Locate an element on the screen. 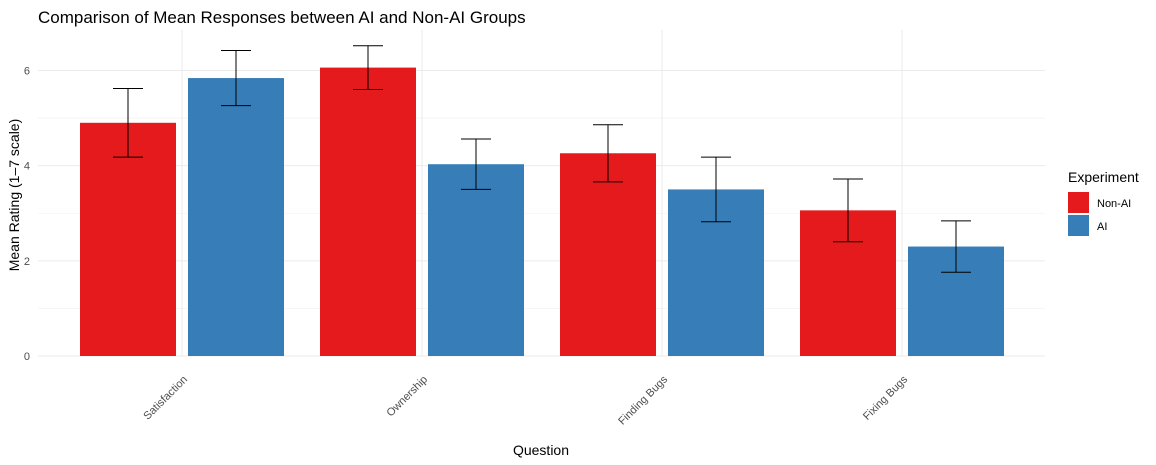 The height and width of the screenshot is (465, 1156). bar-ai-ownership is located at coordinates (476, 260).